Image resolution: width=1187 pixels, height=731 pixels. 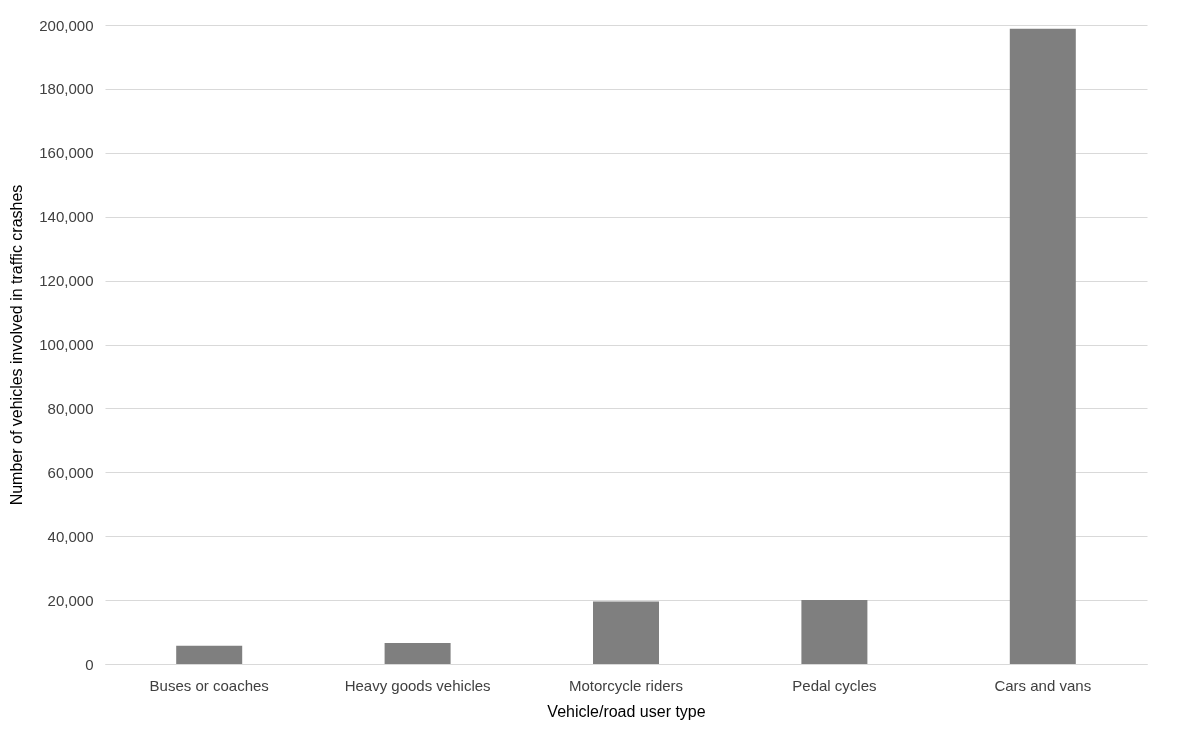 I want to click on x-tick-label: Motorcycle riders, so click(x=626, y=685).